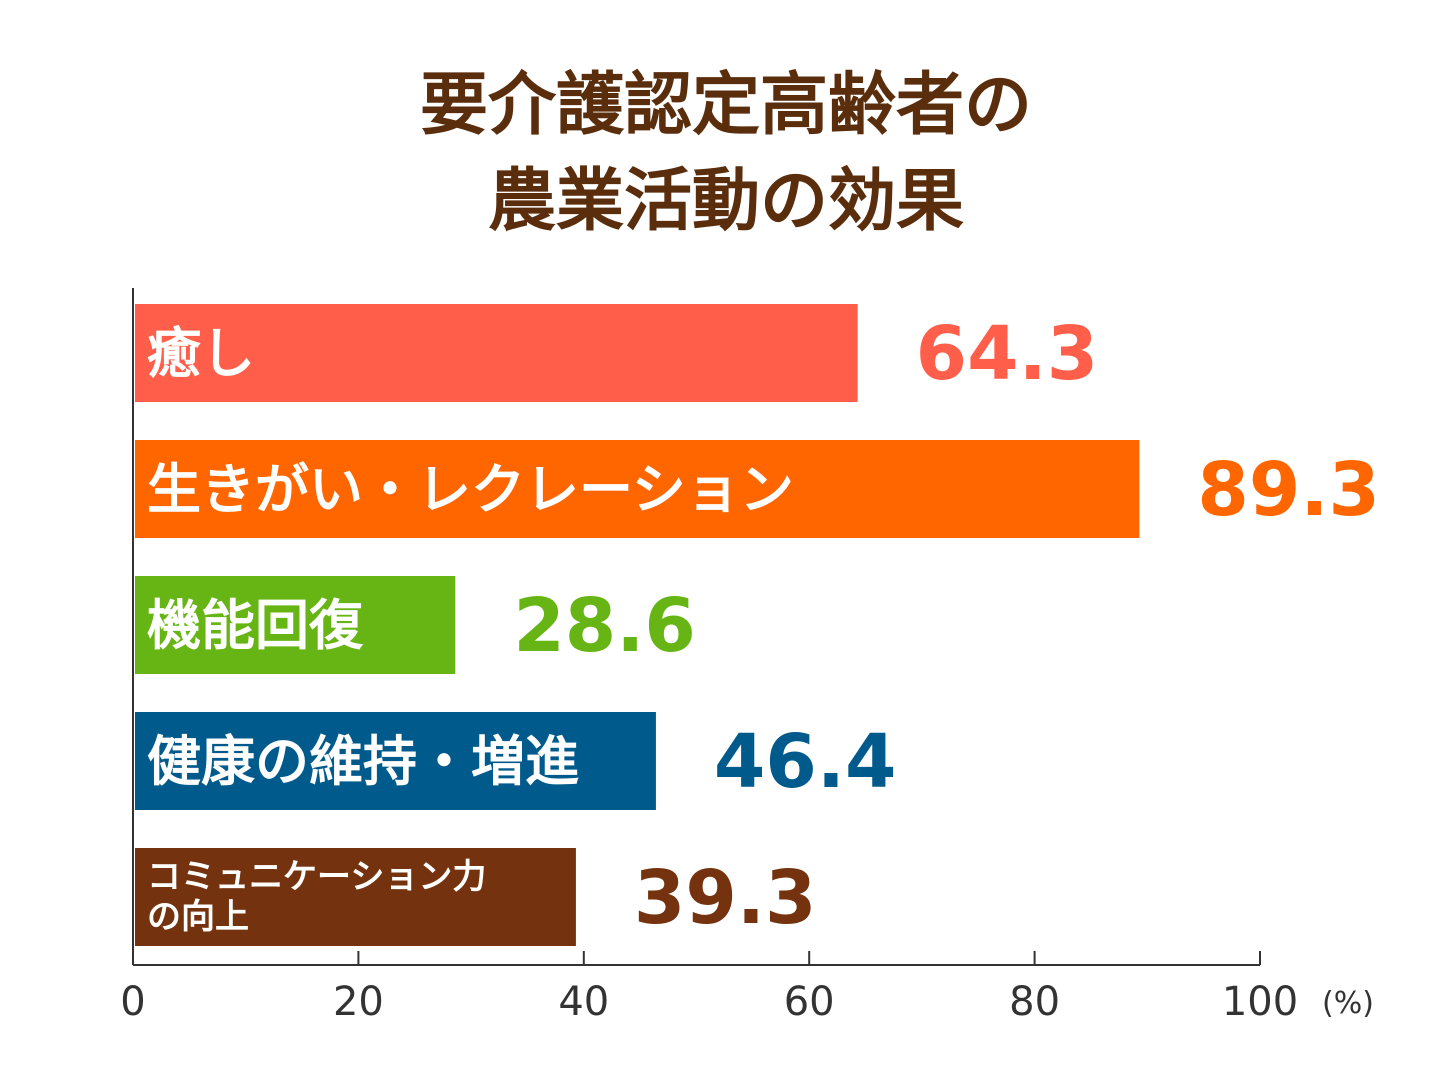 This screenshot has height=1089, width=1452. Describe the element at coordinates (583, 1002) in the screenshot. I see `x-tick-label: 40` at that location.